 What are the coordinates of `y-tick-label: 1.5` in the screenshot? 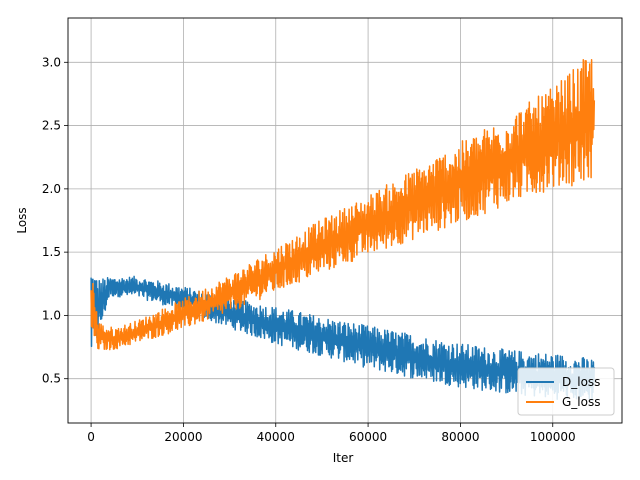 It's located at (51, 252).